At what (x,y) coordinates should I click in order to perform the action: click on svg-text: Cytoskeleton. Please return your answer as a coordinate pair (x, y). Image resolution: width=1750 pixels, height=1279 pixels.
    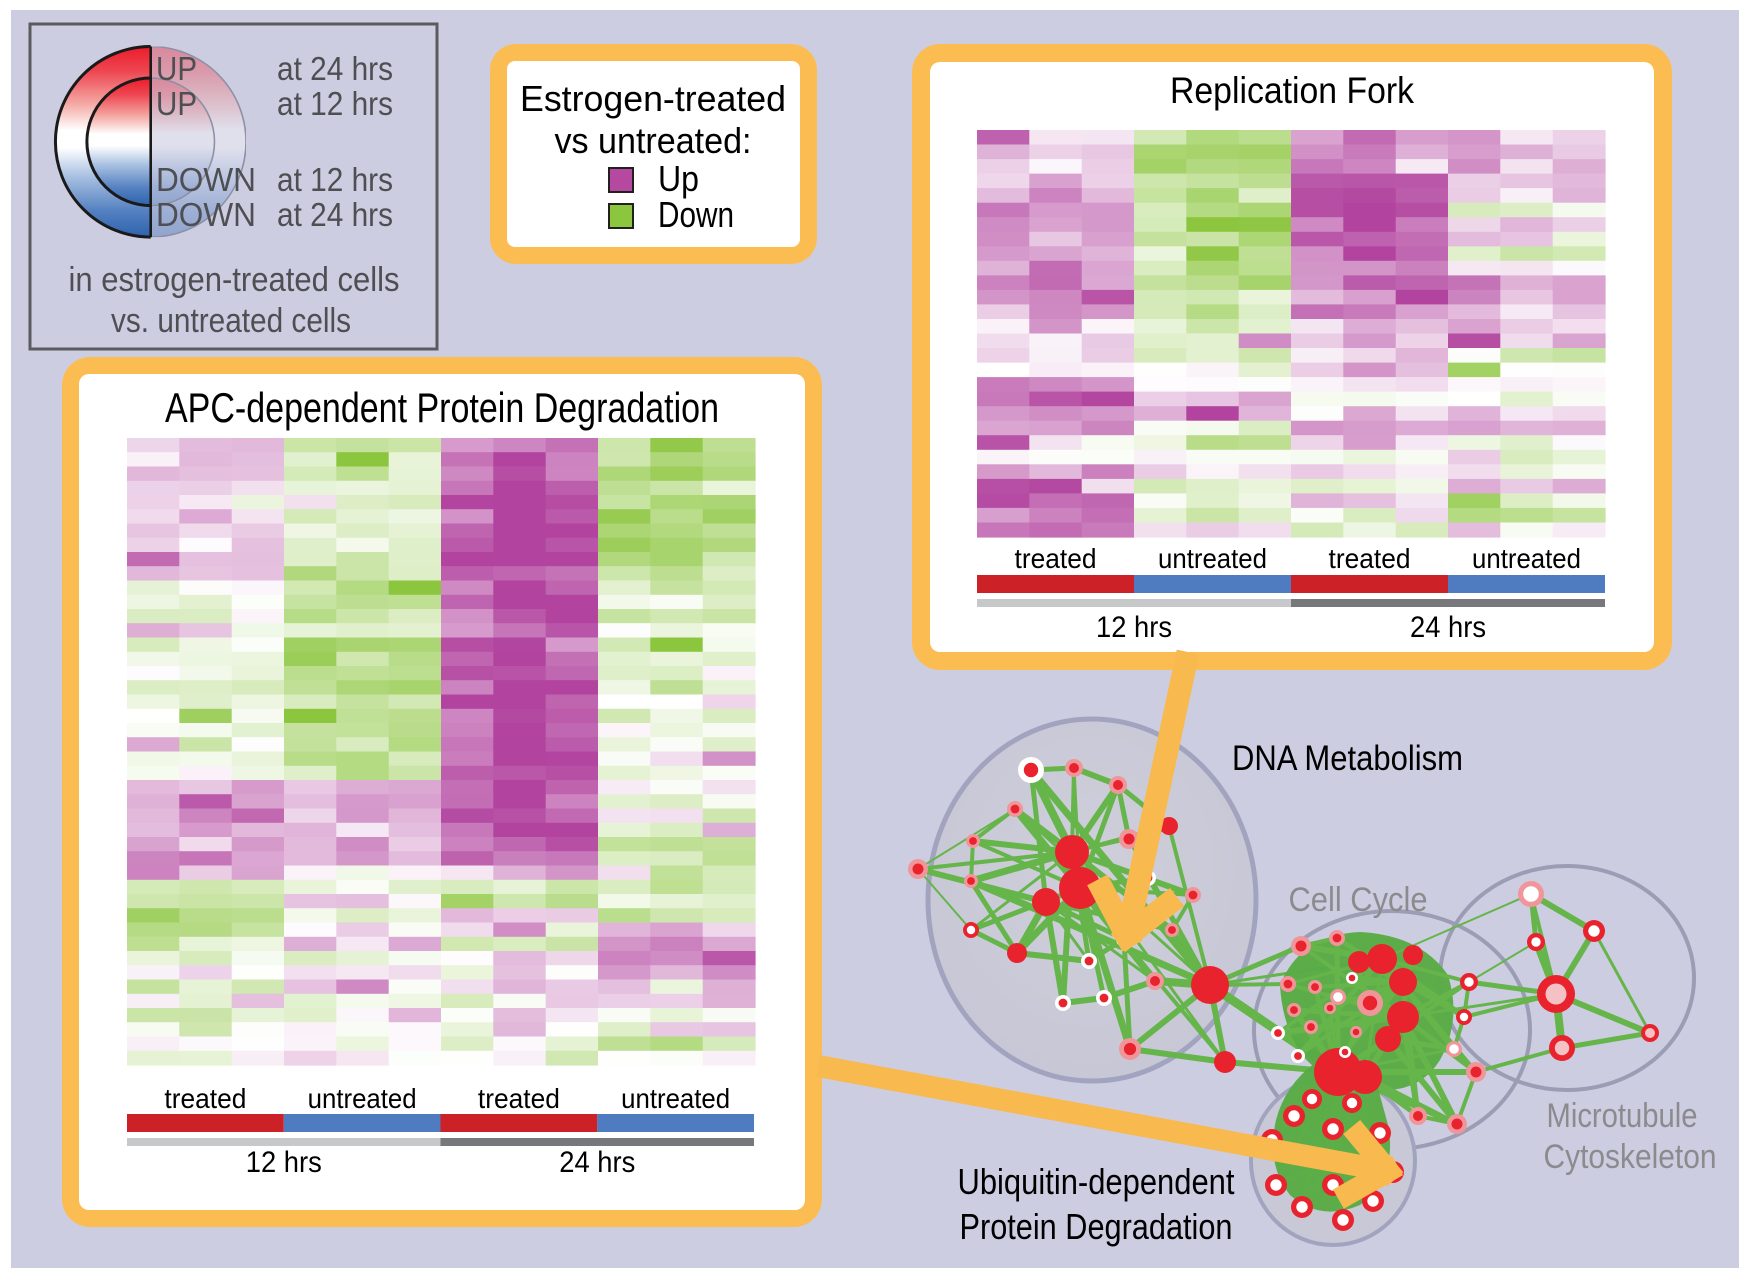
    Looking at the image, I should click on (1630, 1157).